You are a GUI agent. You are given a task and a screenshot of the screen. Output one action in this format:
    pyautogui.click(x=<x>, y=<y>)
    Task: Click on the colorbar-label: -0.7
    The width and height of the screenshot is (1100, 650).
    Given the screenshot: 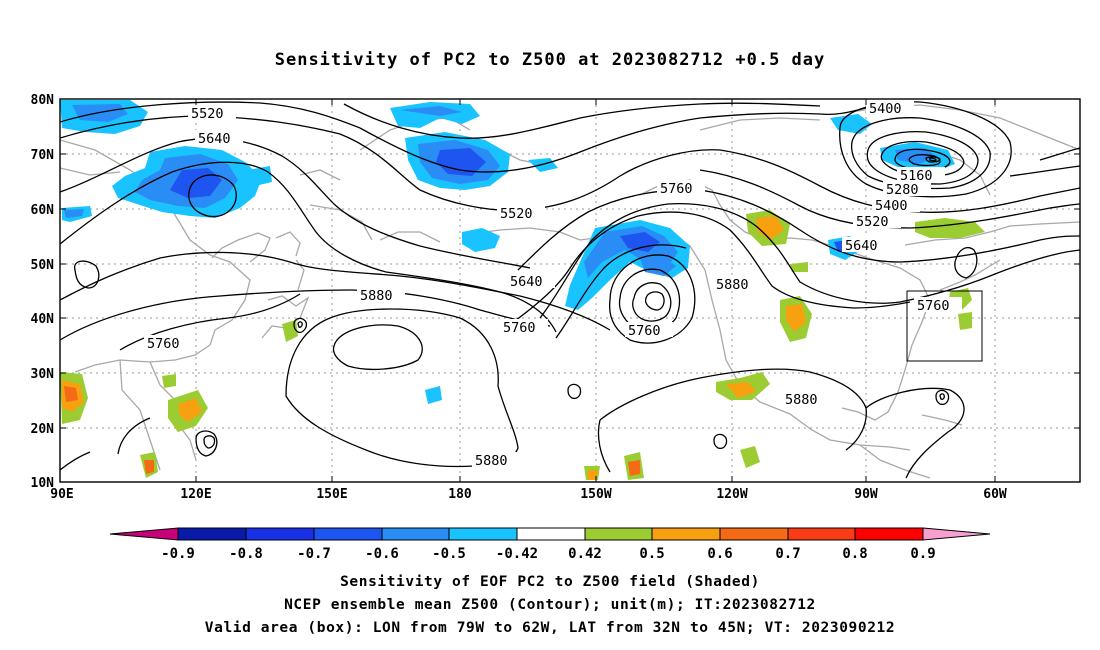 What is the action you would take?
    pyautogui.click(x=314, y=554)
    